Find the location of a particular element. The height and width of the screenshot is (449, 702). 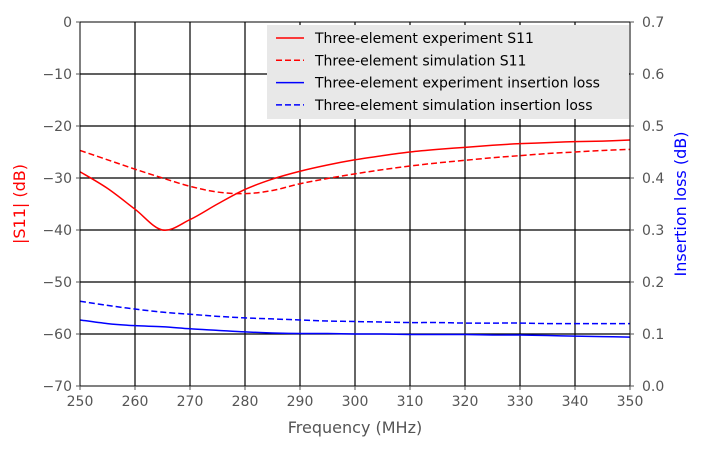

x-tick-label: 320 is located at coordinates (465, 402).